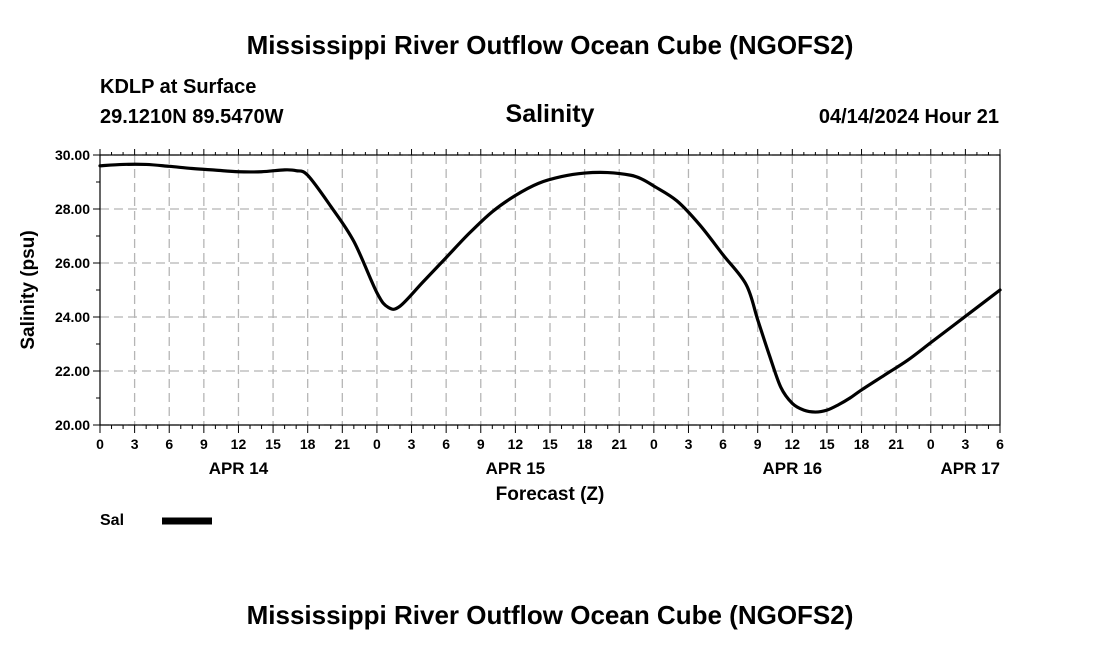 The height and width of the screenshot is (650, 1100). I want to click on variable-title: Salinity, so click(550, 114).